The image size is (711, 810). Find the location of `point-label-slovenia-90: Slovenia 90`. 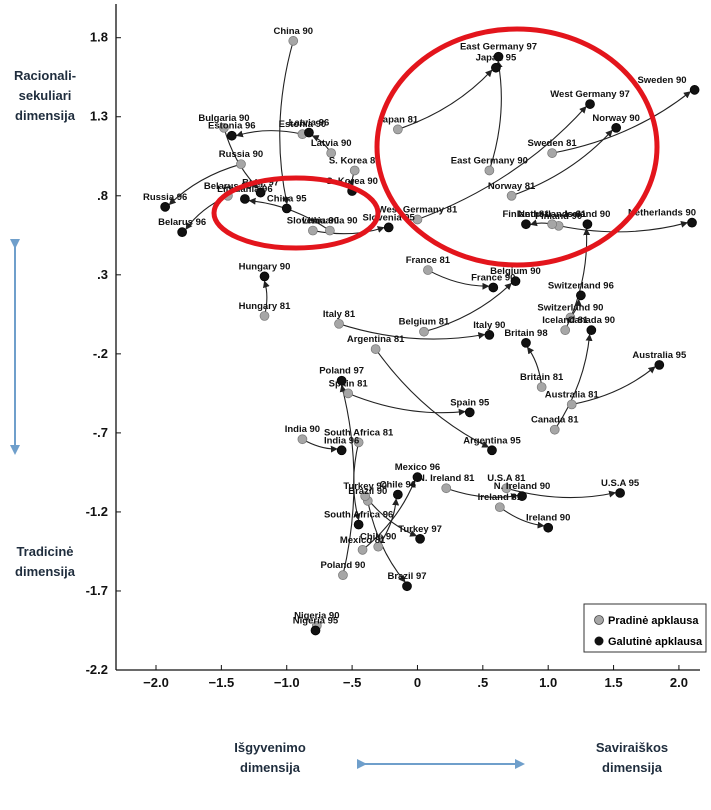

point-label-slovenia-90: Slovenia 90 is located at coordinates (313, 221).